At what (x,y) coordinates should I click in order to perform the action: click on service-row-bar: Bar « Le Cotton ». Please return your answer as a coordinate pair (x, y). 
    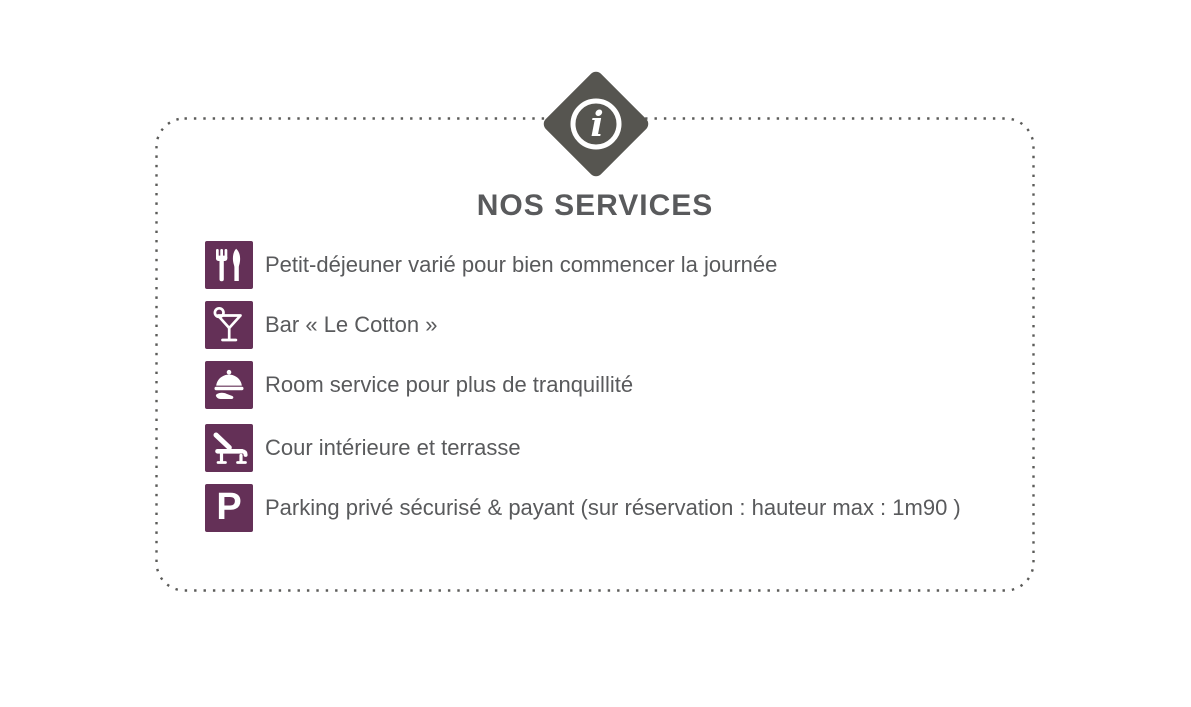
    Looking at the image, I should click on (583, 325).